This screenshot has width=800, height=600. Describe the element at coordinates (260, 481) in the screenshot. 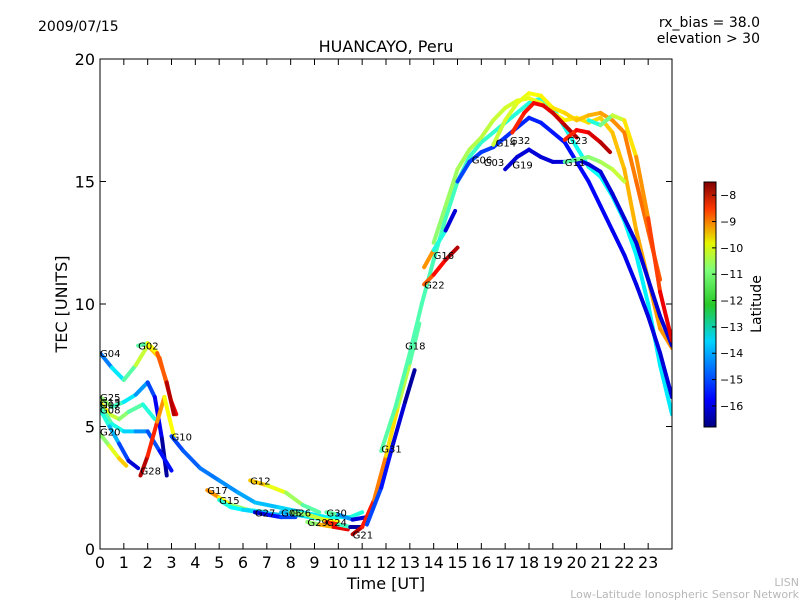

I see `satellite-label: G12` at that location.